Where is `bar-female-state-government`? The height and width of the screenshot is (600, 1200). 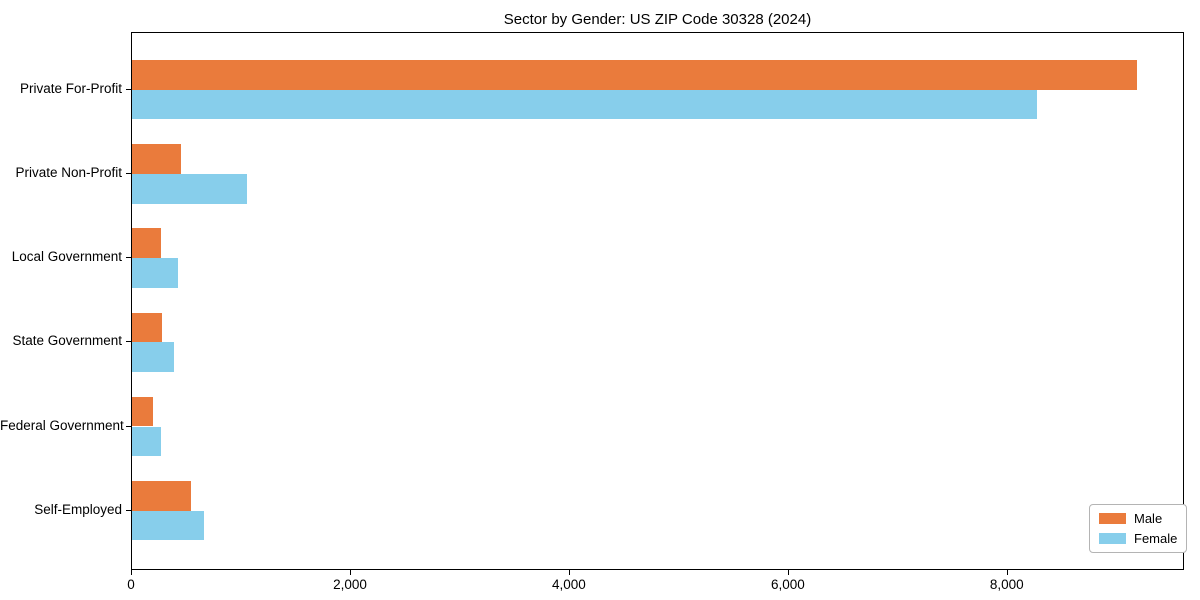 bar-female-state-government is located at coordinates (153, 357).